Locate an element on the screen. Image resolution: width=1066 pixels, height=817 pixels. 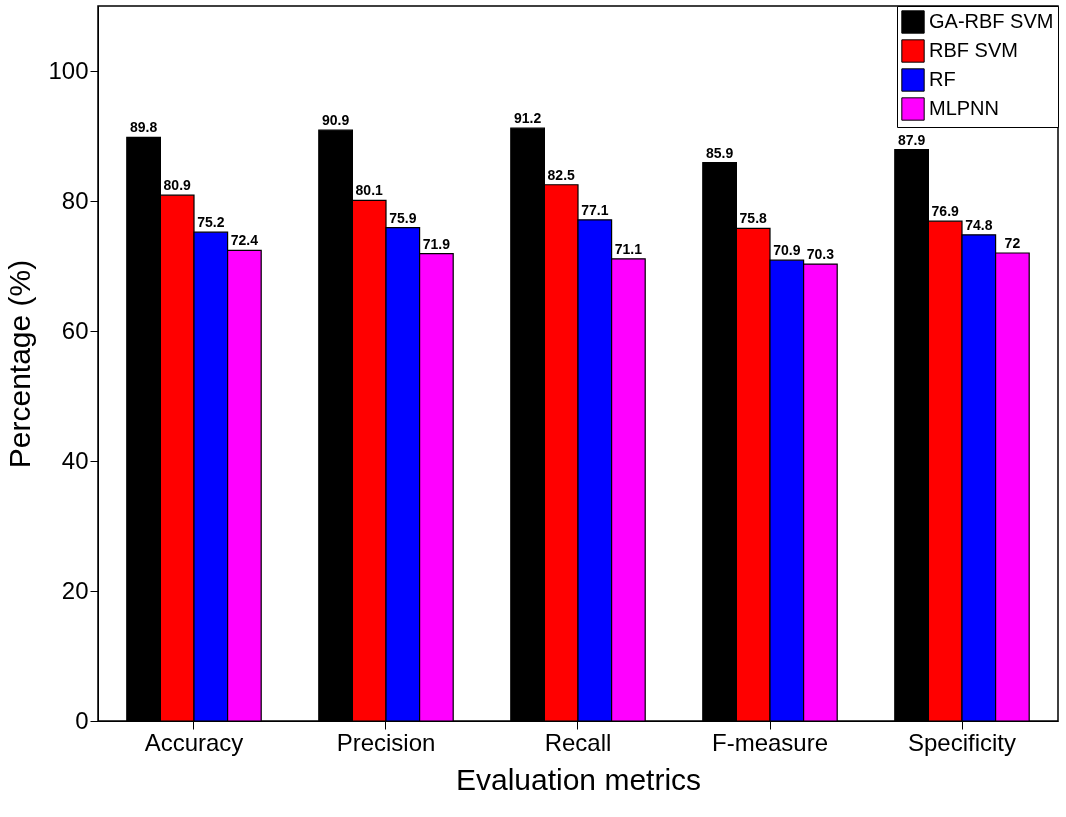
y-tick-label: 100 is located at coordinates (68, 70).